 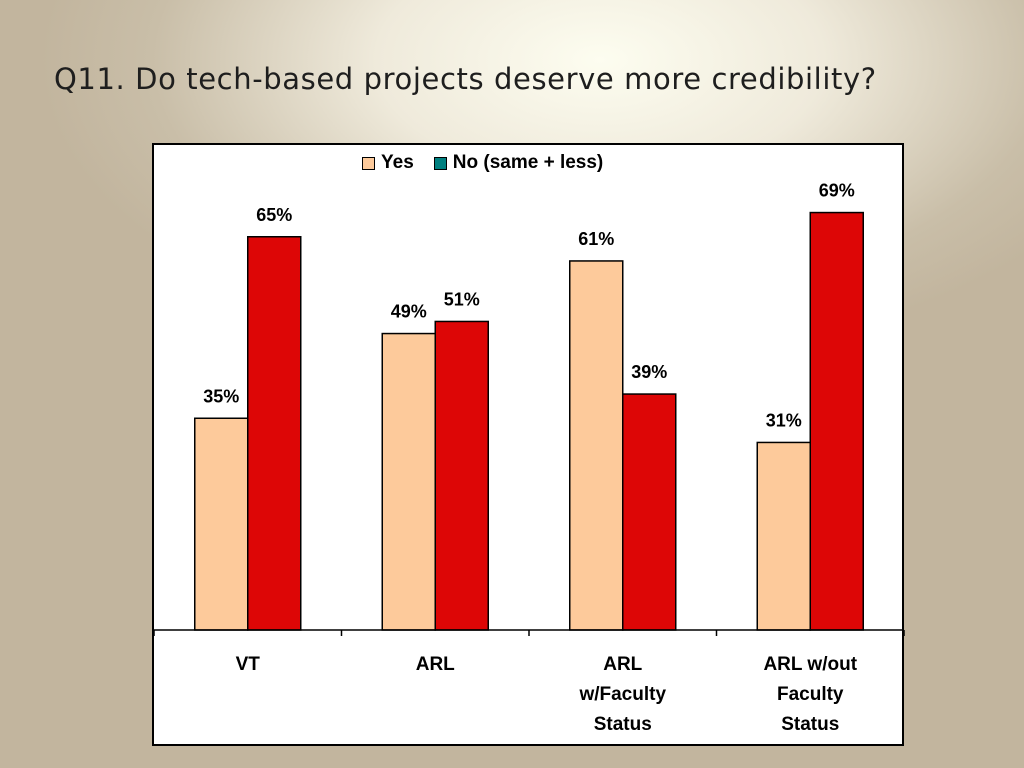 What do you see at coordinates (784, 420) in the screenshot?
I see `data-label-yes-3: 31%` at bounding box center [784, 420].